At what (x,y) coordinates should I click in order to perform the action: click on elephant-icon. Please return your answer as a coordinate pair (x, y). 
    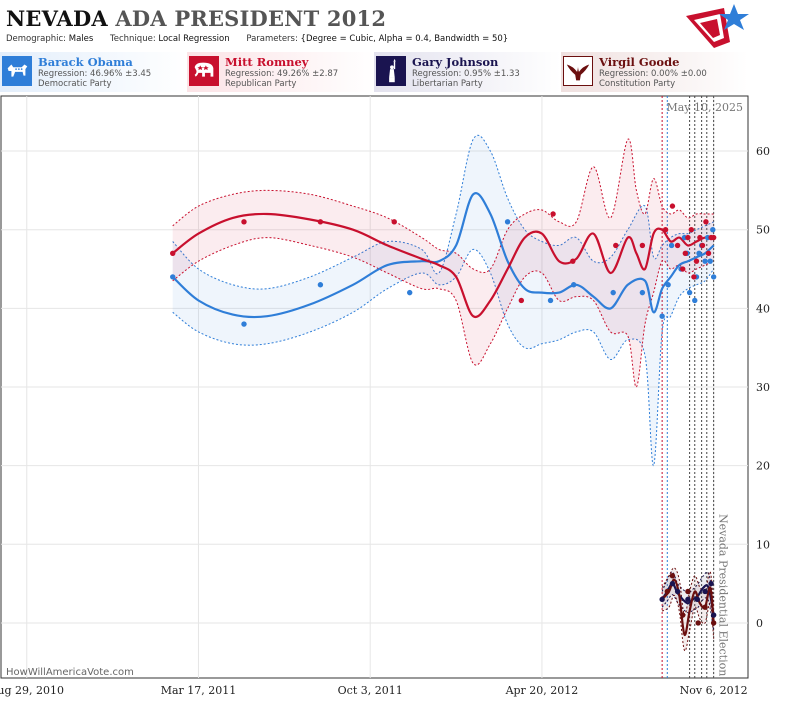
    Looking at the image, I should click on (204, 71).